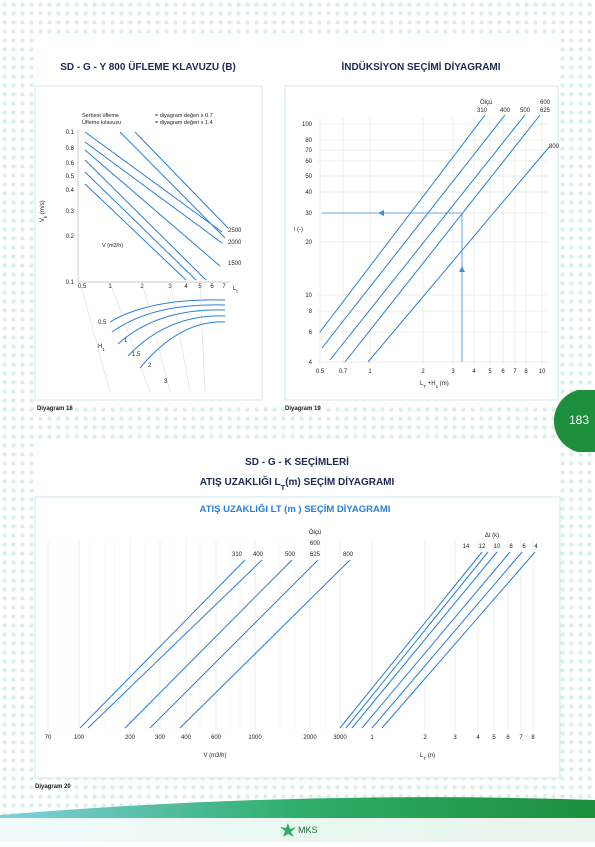 This screenshot has height=847, width=595. Describe the element at coordinates (303, 409) in the screenshot. I see `diagram19-caption: Diyagram 19` at that location.